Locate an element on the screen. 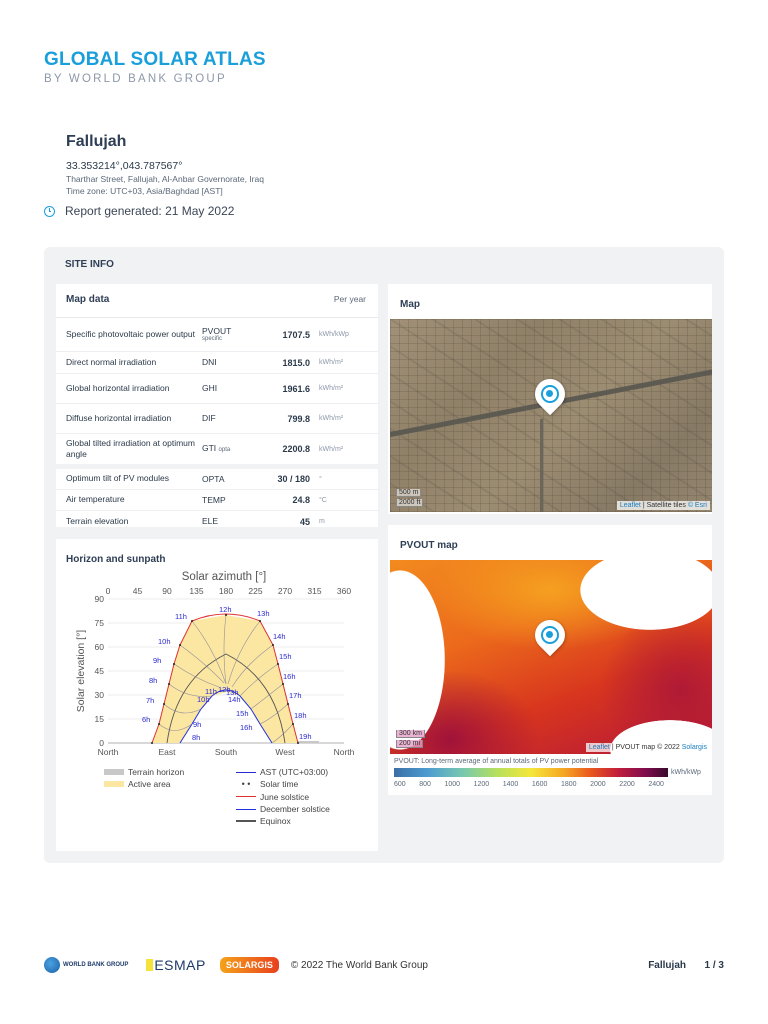 Image resolution: width=768 pixels, height=1024 pixels. legend-december-solstice: December solstice is located at coordinates (283, 809).